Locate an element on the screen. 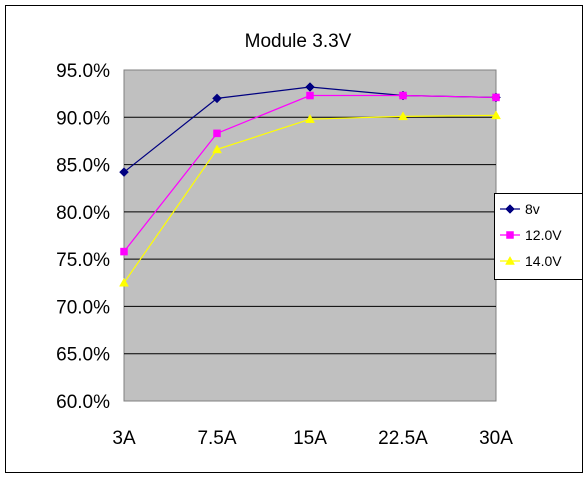  y-tick-label: 85.0% is located at coordinates (83, 166).